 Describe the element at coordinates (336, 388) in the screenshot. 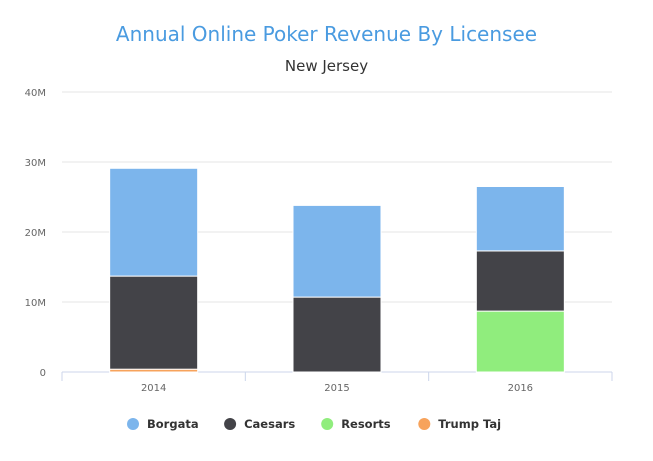

I see `x-tick-label: 2015` at that location.